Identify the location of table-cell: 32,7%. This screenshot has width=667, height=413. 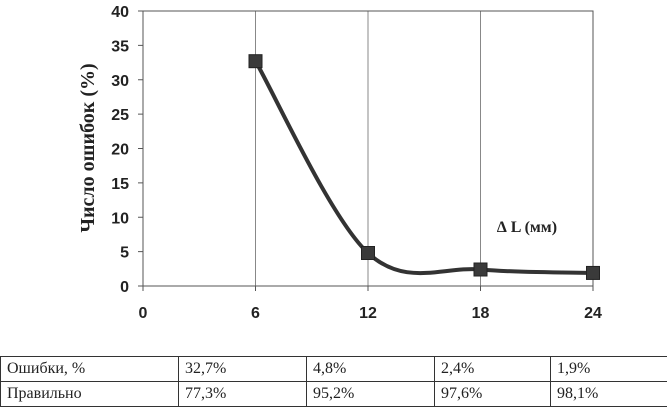
(242, 369).